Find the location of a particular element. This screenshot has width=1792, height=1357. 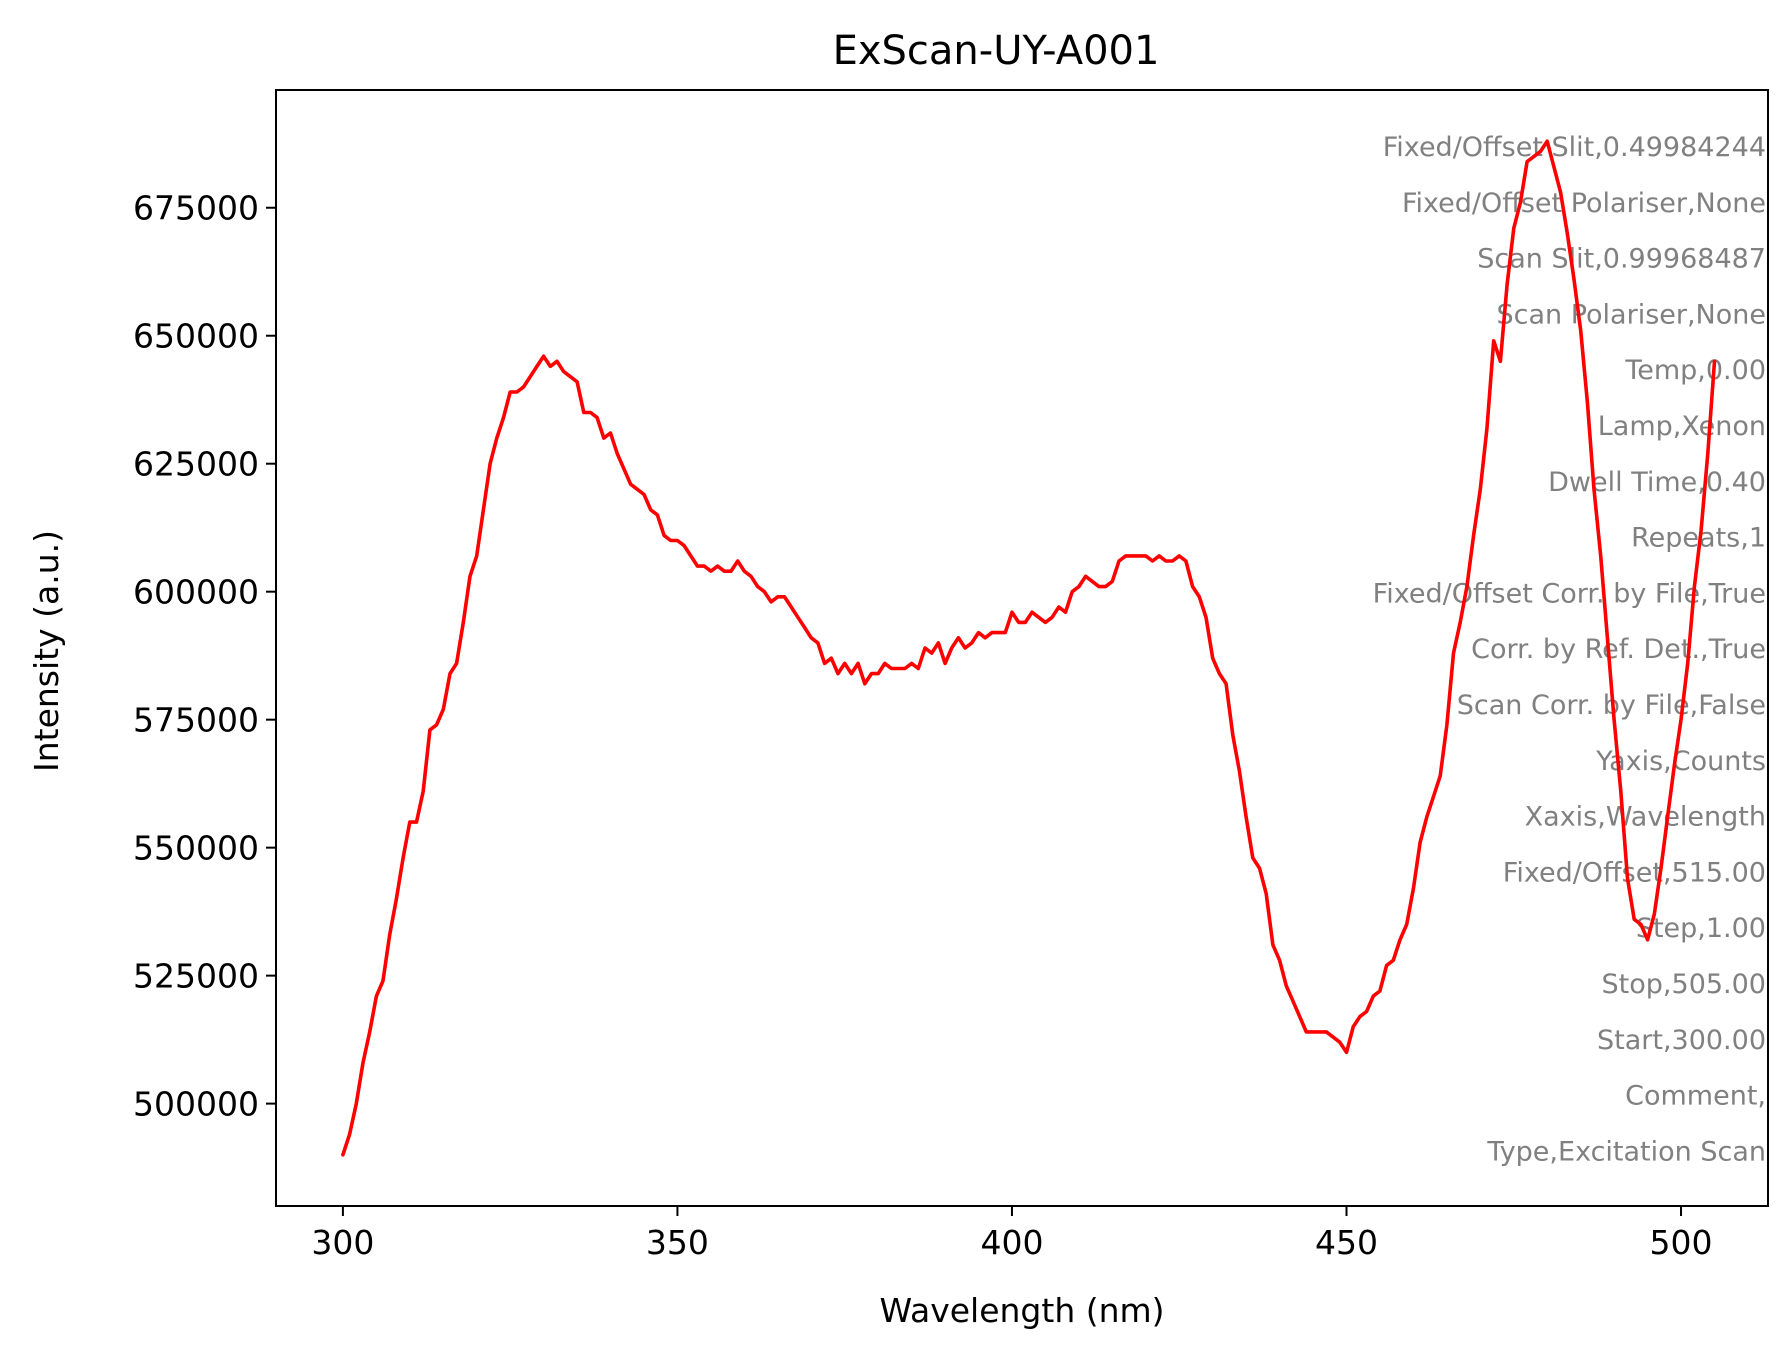

x-tick-label: 450 is located at coordinates (1346, 1242).